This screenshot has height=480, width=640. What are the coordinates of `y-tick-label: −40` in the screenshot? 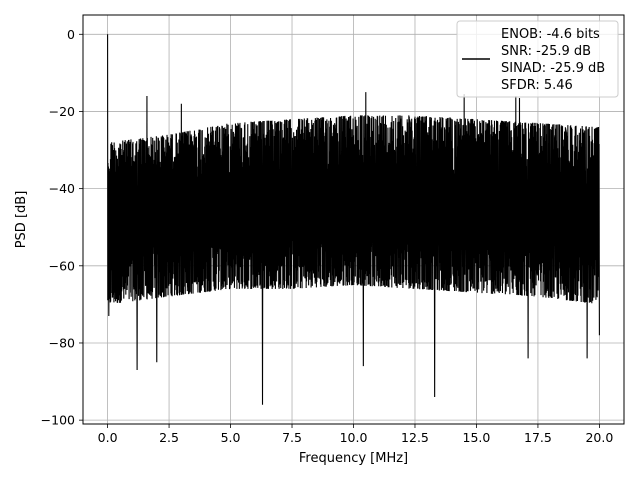 It's located at (62, 188).